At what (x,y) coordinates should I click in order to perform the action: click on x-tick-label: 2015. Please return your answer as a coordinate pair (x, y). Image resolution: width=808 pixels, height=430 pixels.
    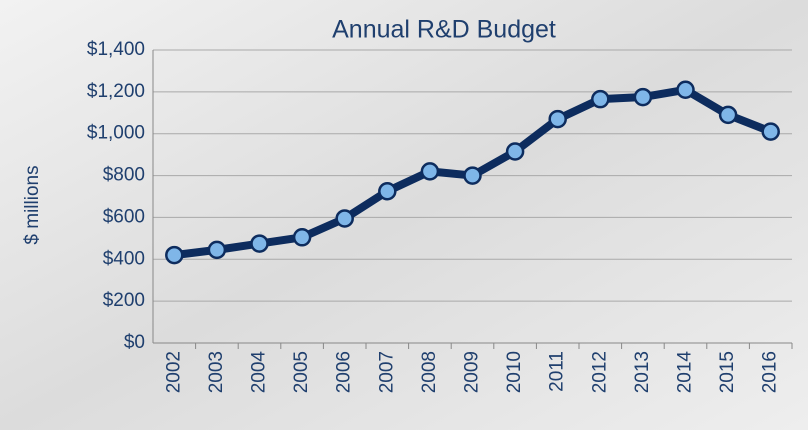
    Looking at the image, I should click on (727, 372).